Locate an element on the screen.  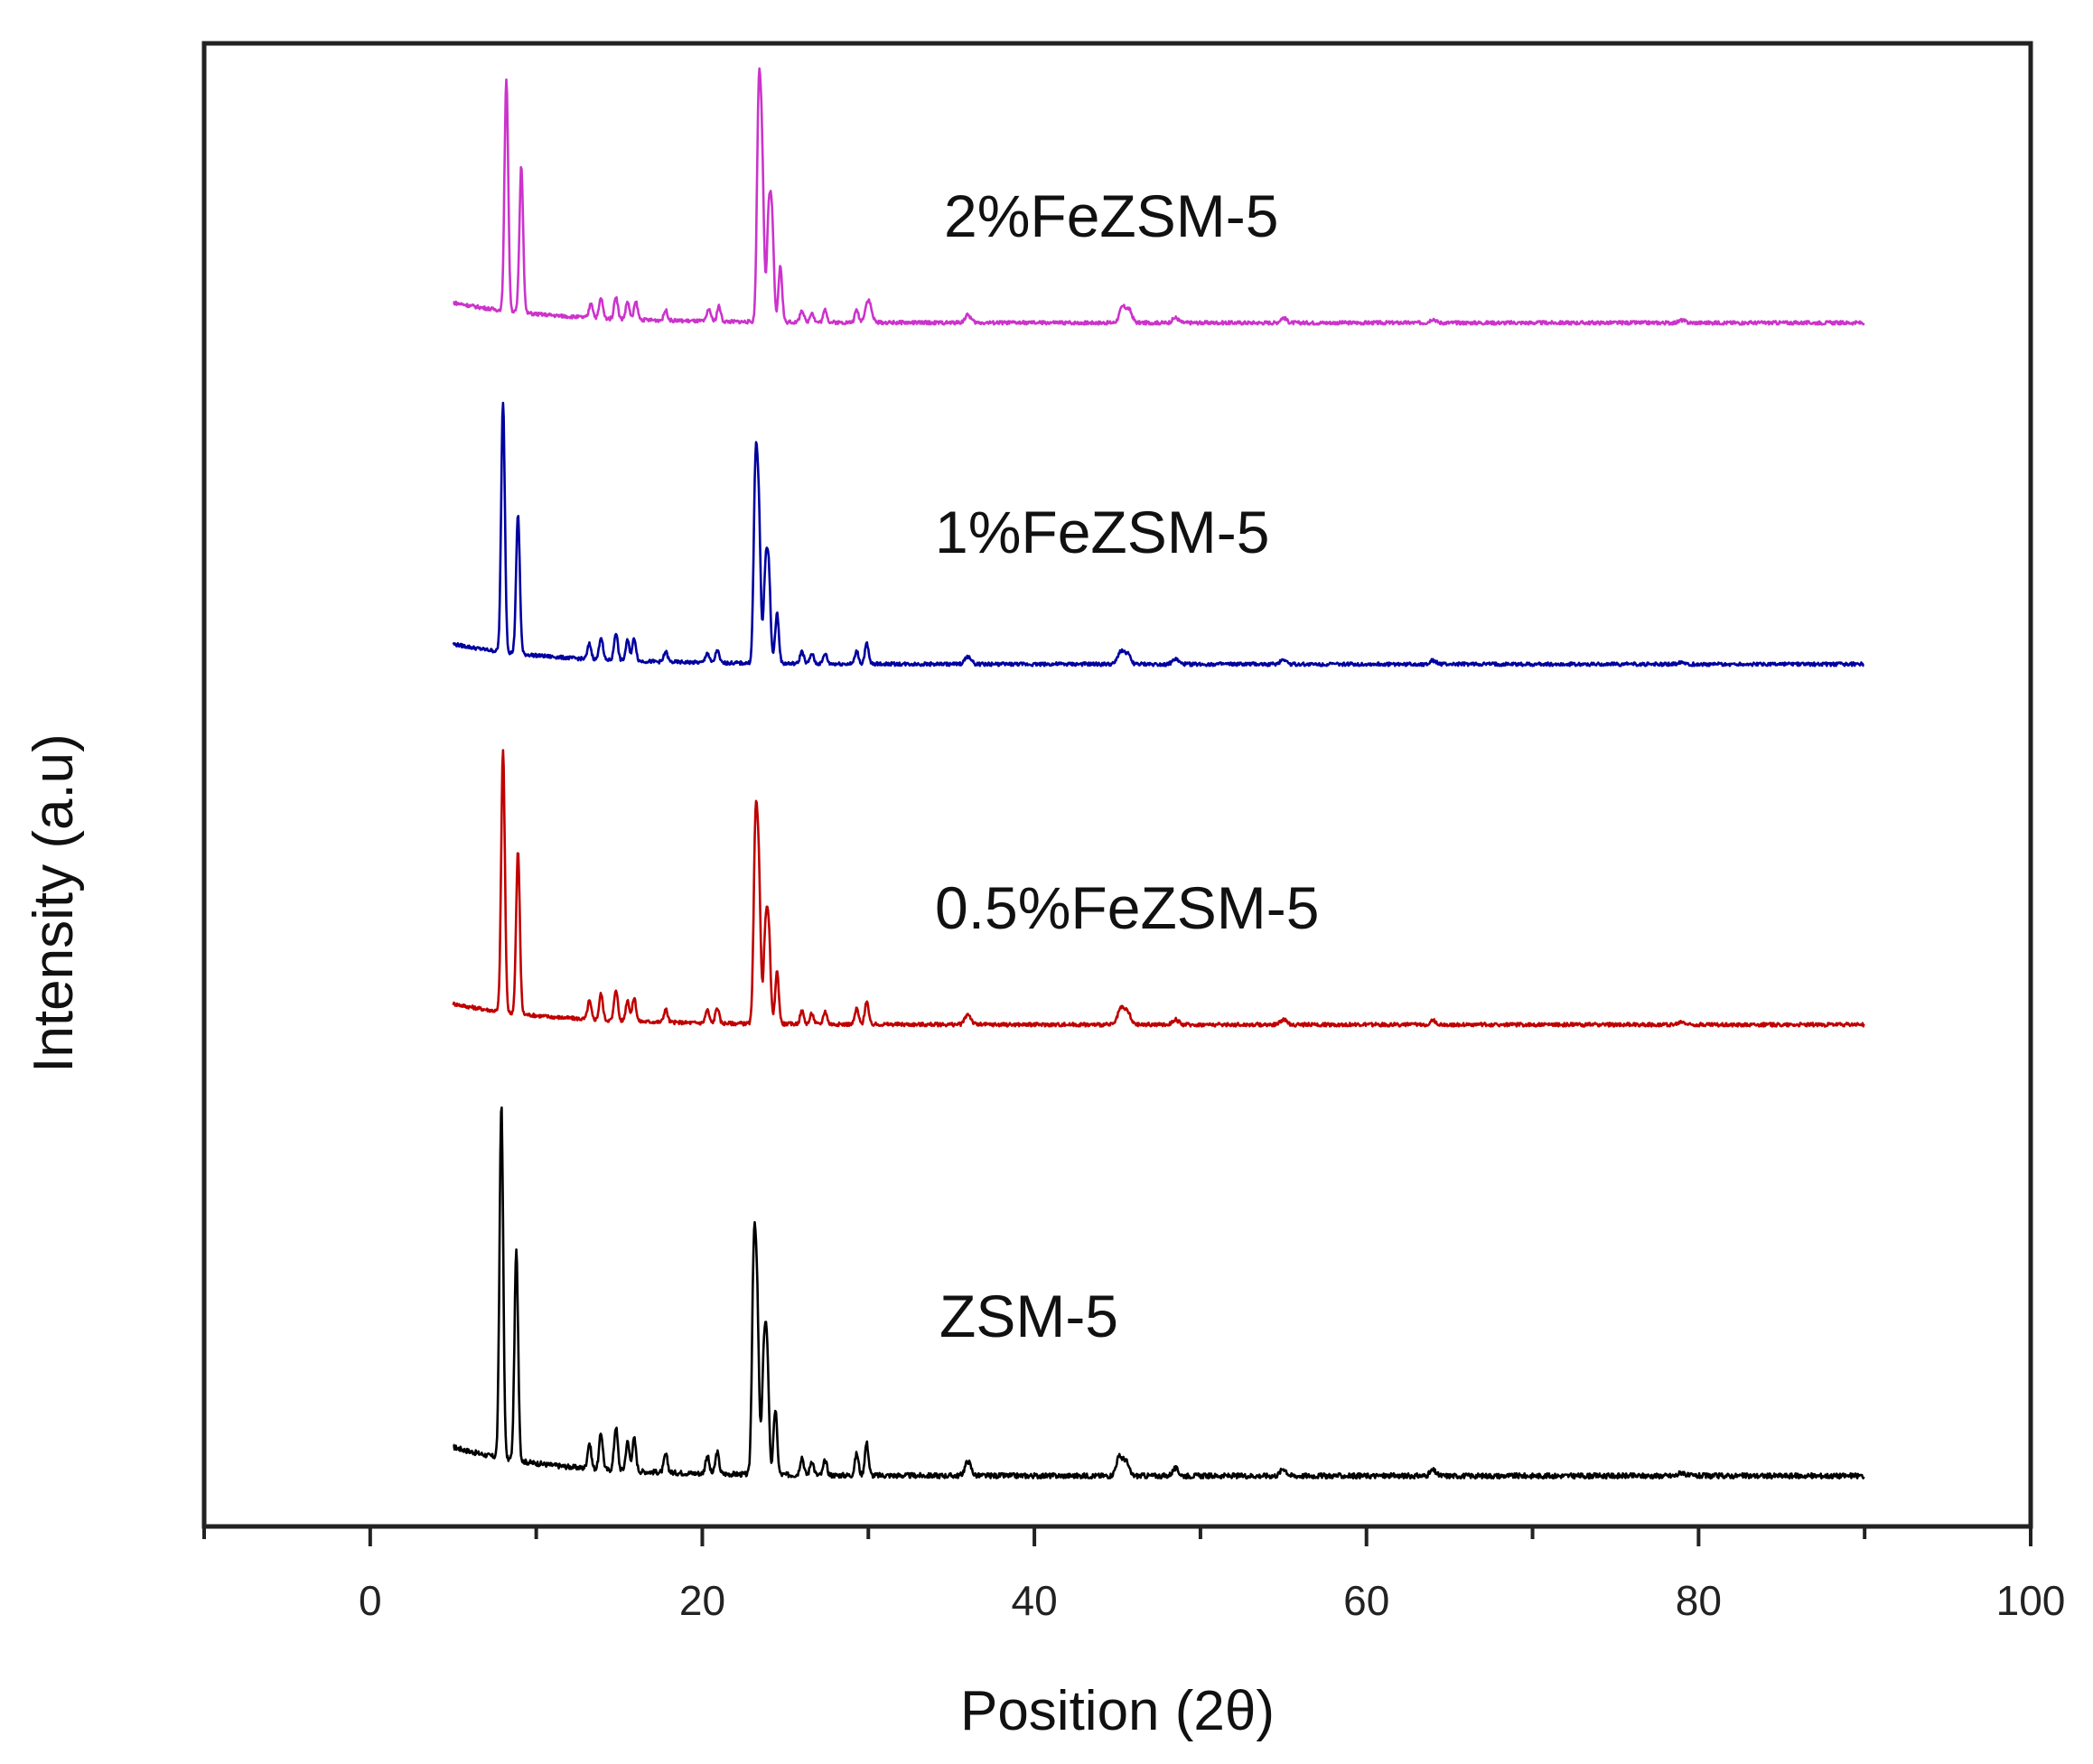
x-axis-label: Position (2θ) is located at coordinates (1117, 1711).